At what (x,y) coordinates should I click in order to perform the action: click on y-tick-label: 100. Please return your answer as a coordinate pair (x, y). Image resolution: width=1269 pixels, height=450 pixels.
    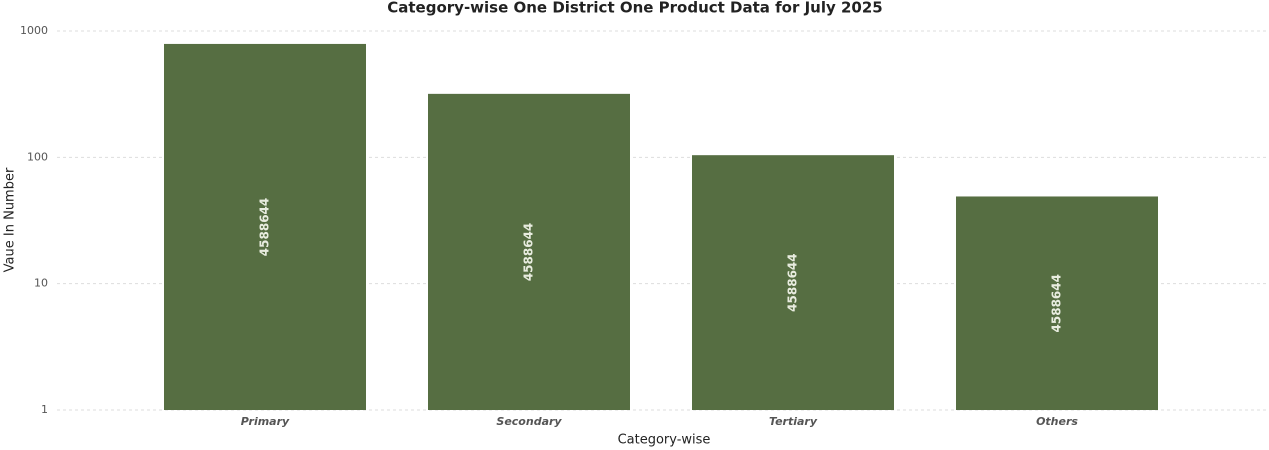
    Looking at the image, I should click on (37, 156).